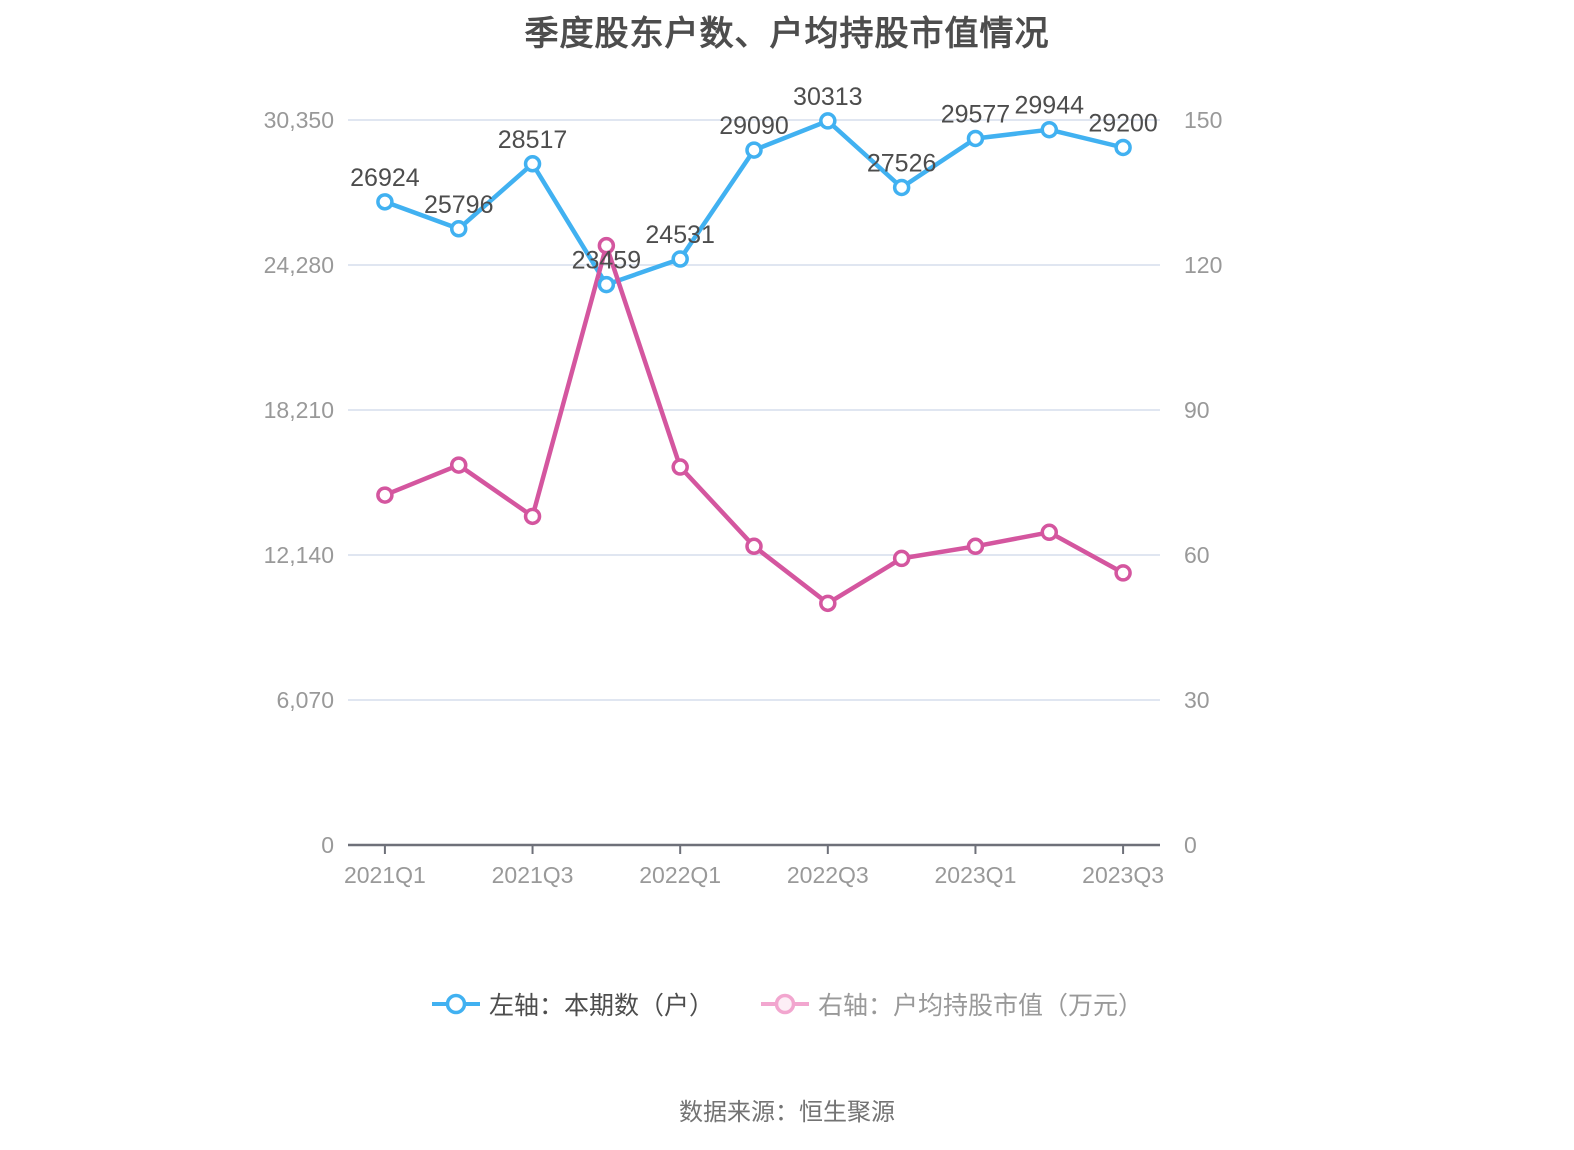 This screenshot has width=1574, height=1150. Describe the element at coordinates (1203, 265) in the screenshot. I see `right-axis-tick-label: 120` at that location.